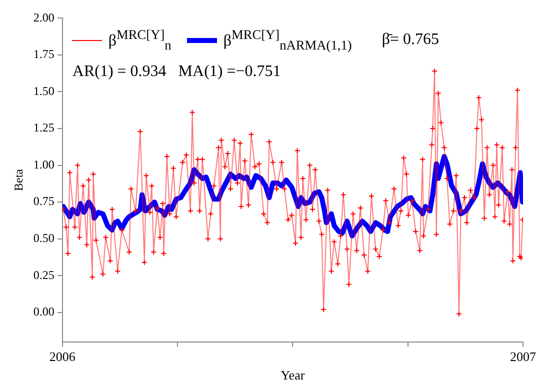 Image resolution: width=547 pixels, height=392 pixels. Describe the element at coordinates (43, 201) in the screenshot. I see `y-tick-label: 0.75` at that location.